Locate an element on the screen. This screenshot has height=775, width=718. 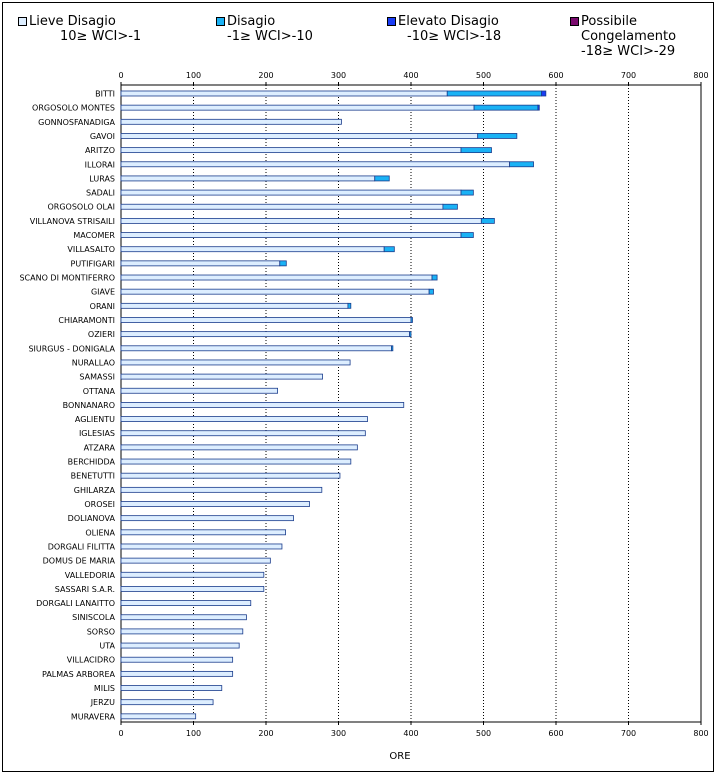
category-label: VILLACIDRO is located at coordinates (91, 660).